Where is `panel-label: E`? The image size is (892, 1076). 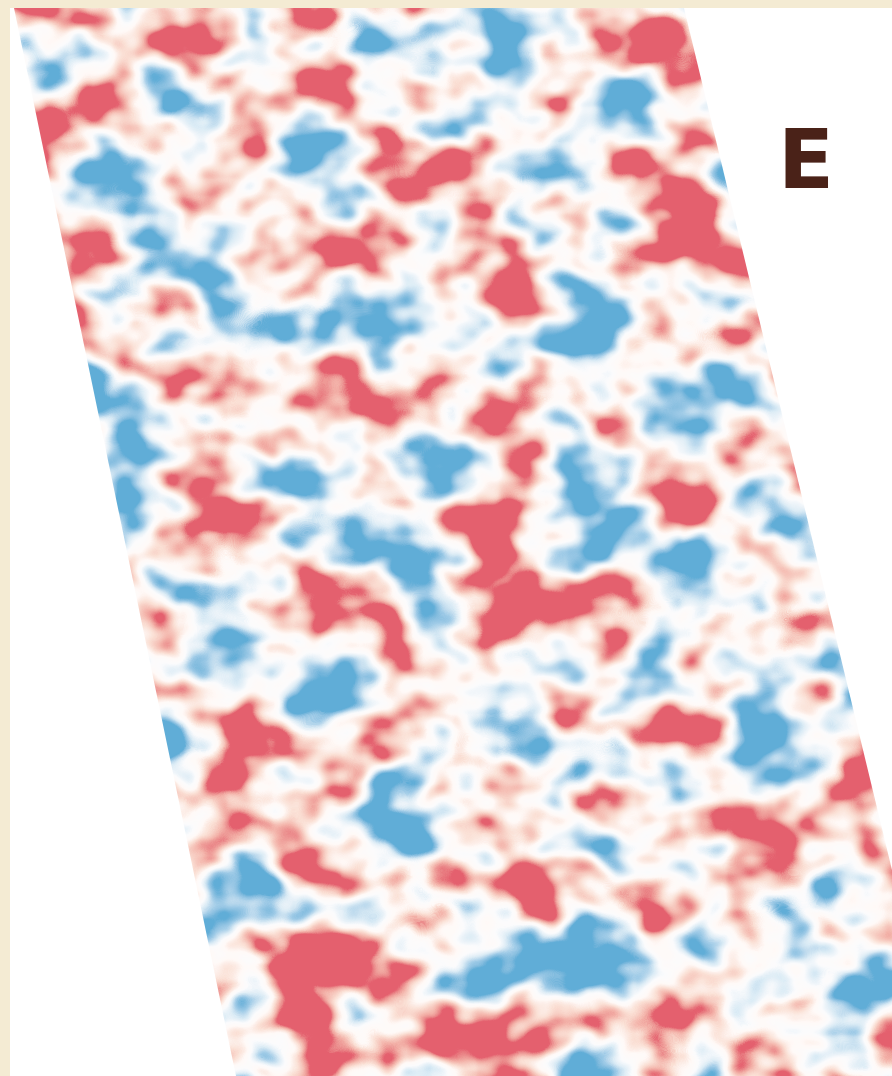 panel-label: E is located at coordinates (806, 160).